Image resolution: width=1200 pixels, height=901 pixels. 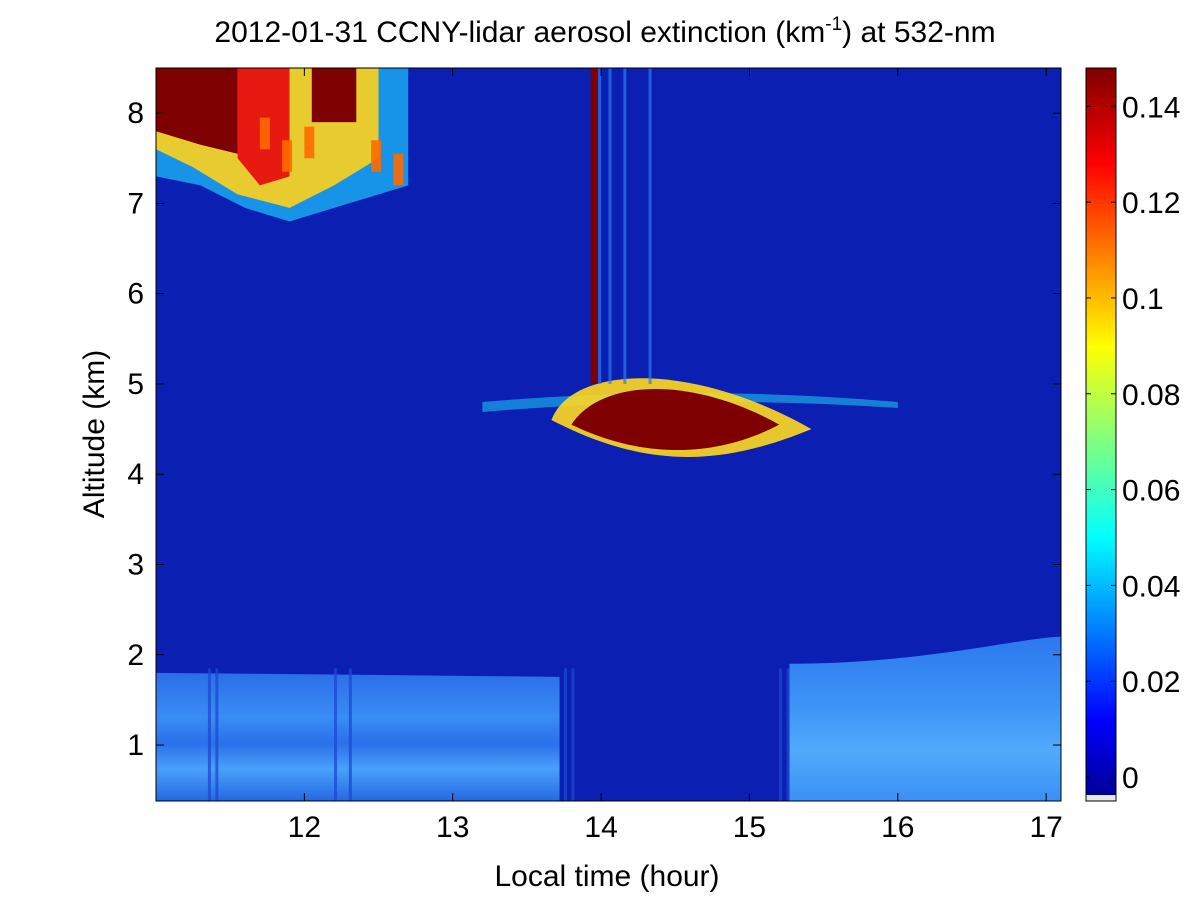 I want to click on x-tick-label: 16, so click(x=897, y=827).